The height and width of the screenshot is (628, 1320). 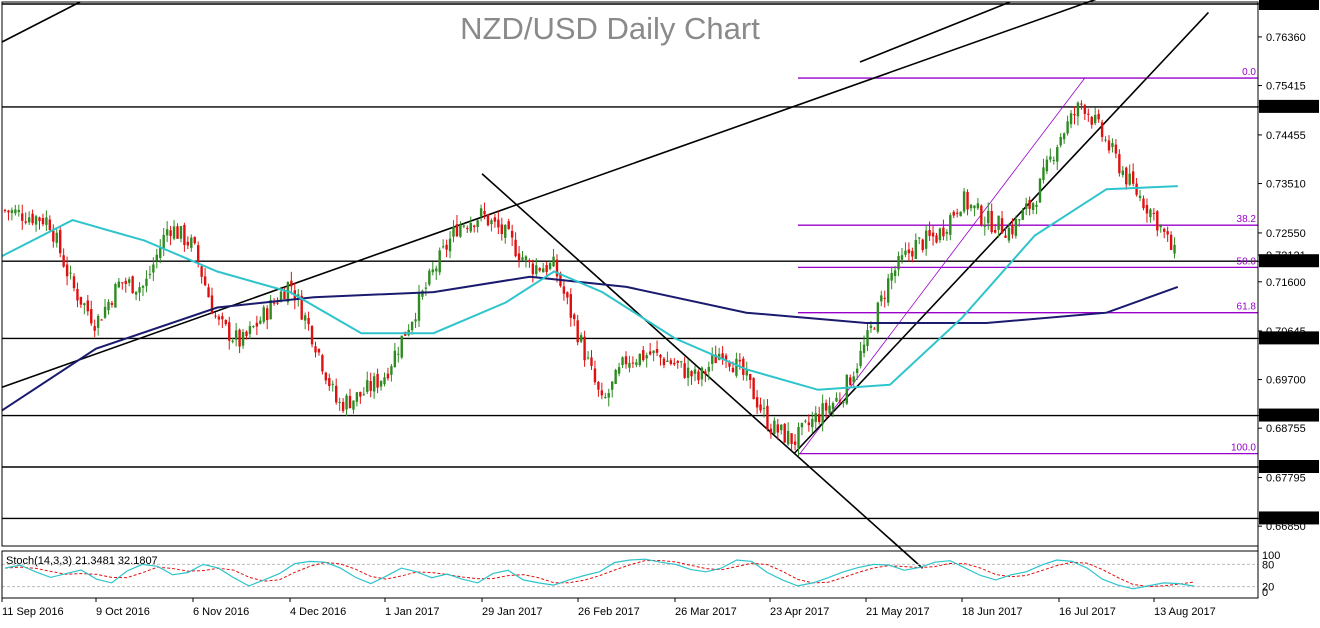 I want to click on stochastic-level-label: 20, so click(x=1268, y=588).